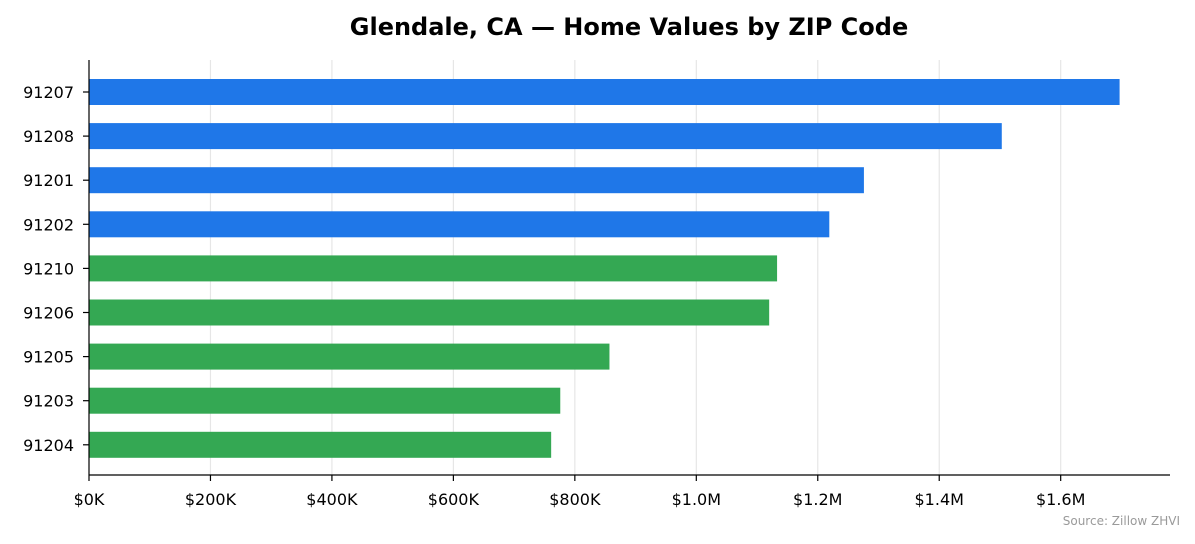  I want to click on x-tick-label: $1.6M, so click(1060, 499).